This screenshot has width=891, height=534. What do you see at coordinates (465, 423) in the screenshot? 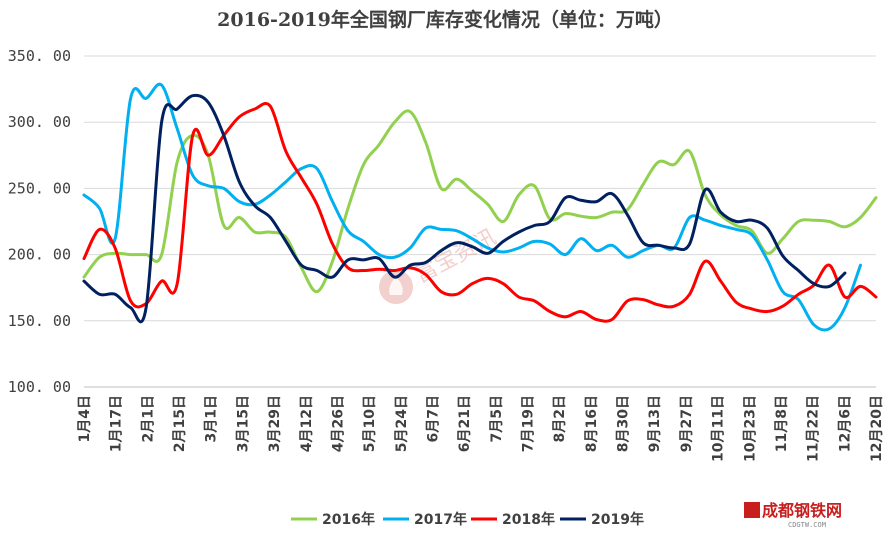
I see `x-tick-label: 6月21日` at bounding box center [465, 423].